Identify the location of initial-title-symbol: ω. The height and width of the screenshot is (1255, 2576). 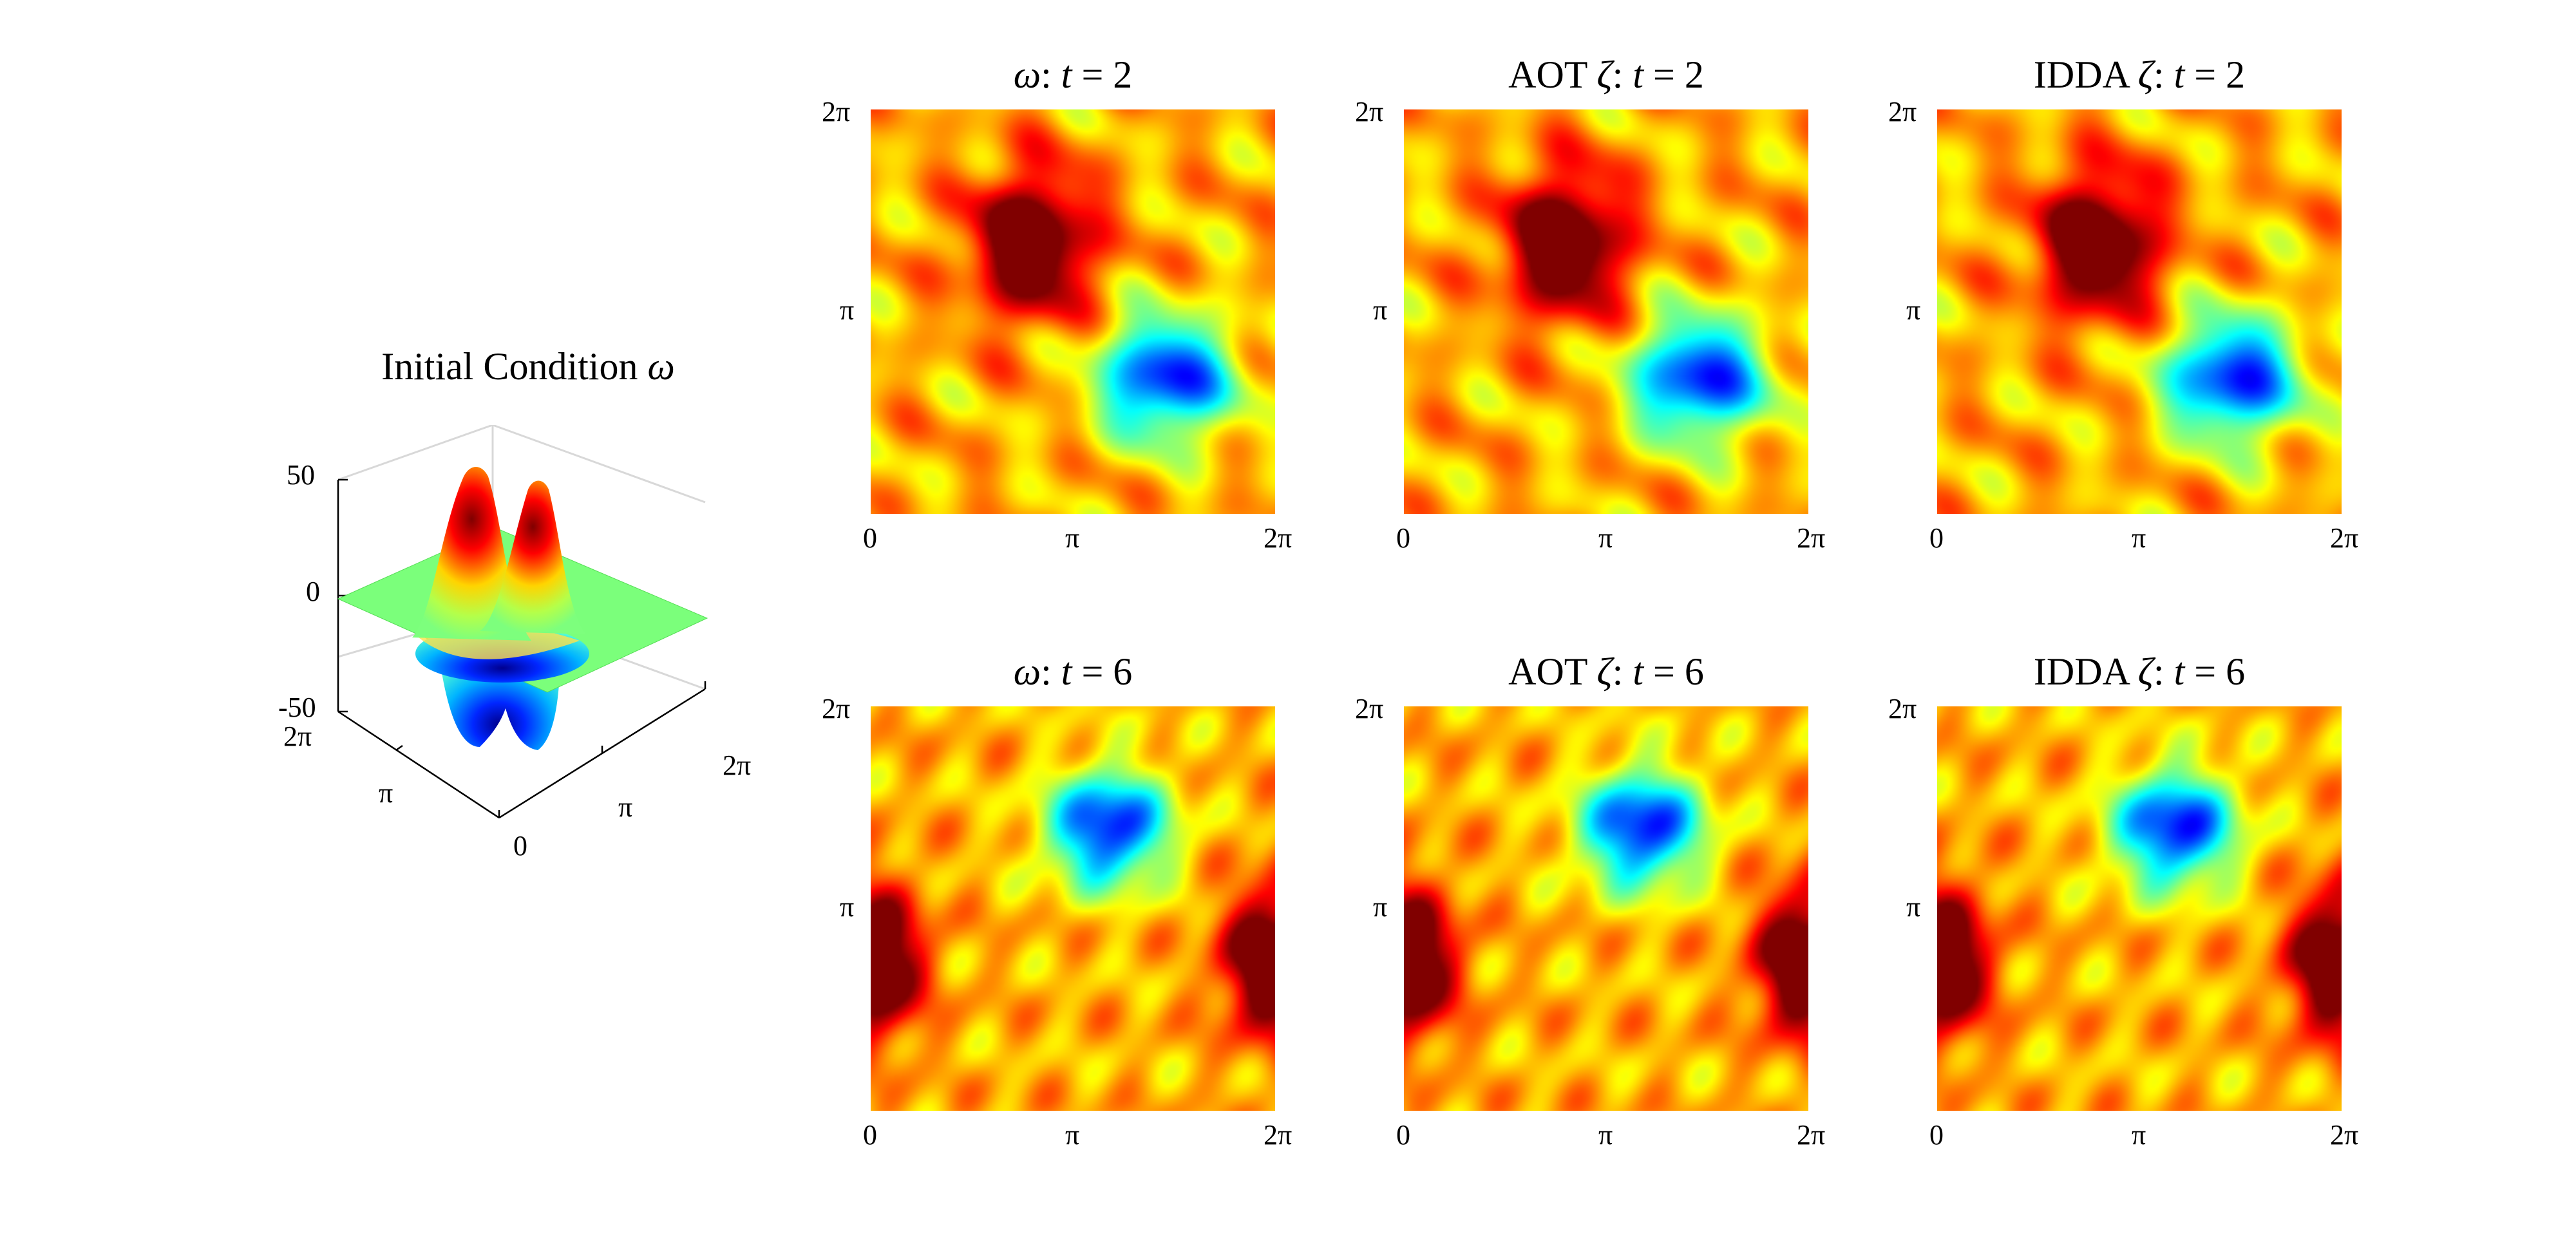
(661, 366).